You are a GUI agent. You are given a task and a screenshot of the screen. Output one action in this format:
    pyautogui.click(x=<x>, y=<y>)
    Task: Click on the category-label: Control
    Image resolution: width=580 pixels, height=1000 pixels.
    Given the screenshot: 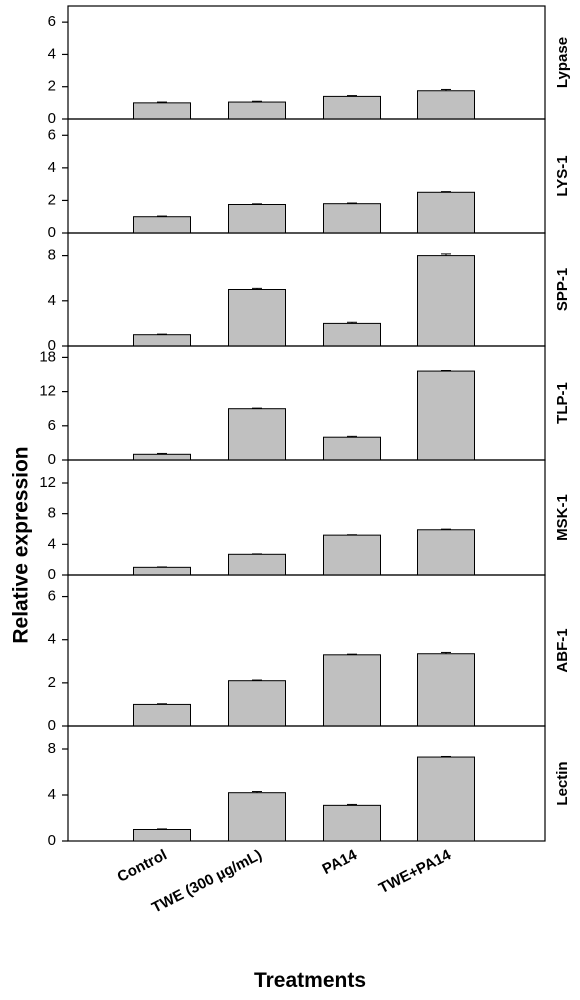 What is the action you would take?
    pyautogui.click(x=142, y=865)
    